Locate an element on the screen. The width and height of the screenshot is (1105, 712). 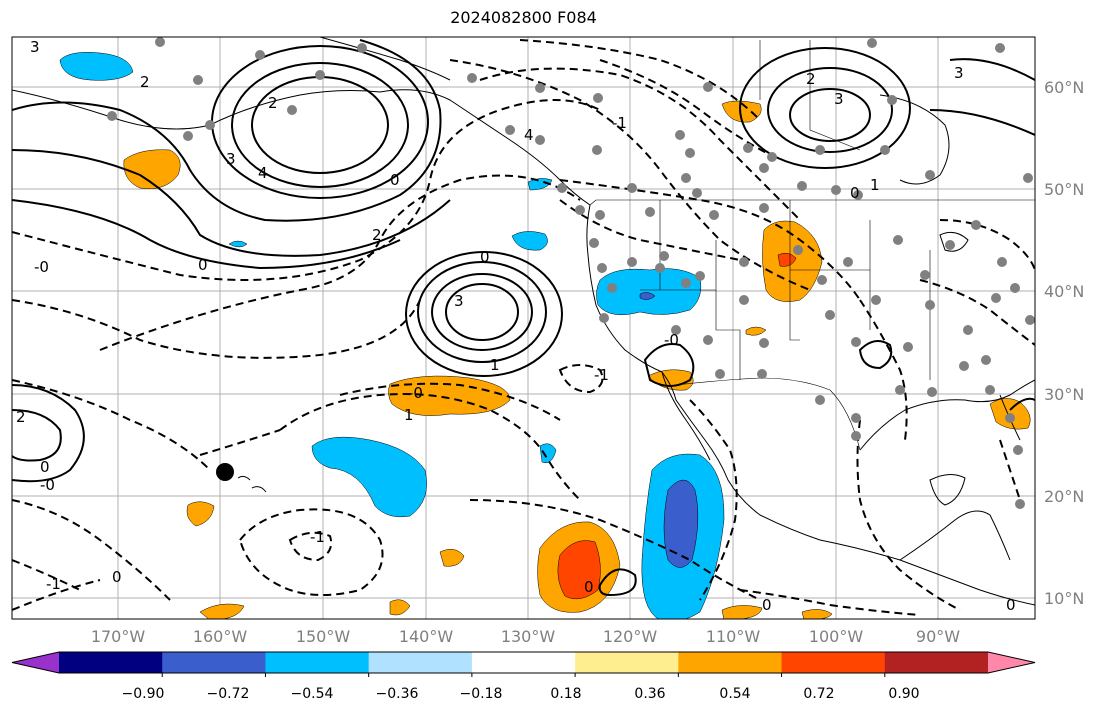
lon-label: 110°W is located at coordinates (733, 636).